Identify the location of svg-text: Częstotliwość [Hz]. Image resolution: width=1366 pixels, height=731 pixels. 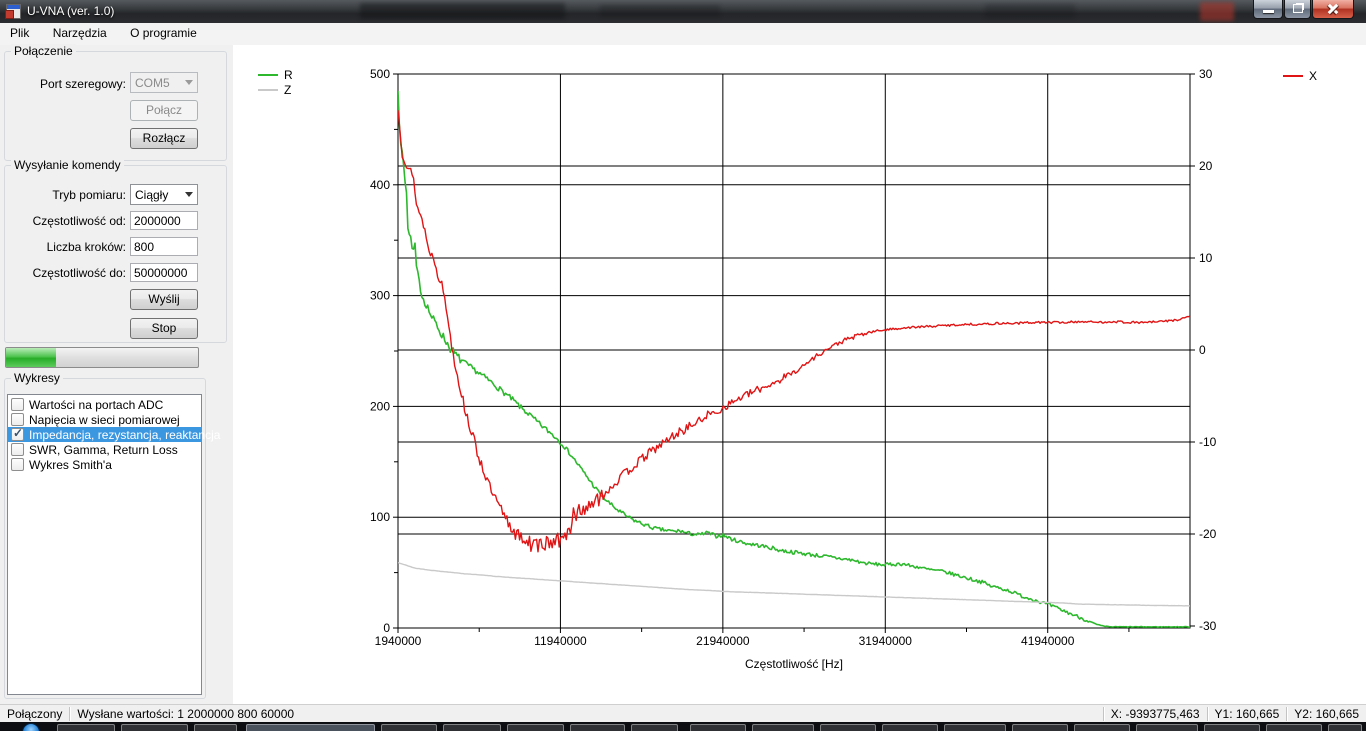
(794, 664).